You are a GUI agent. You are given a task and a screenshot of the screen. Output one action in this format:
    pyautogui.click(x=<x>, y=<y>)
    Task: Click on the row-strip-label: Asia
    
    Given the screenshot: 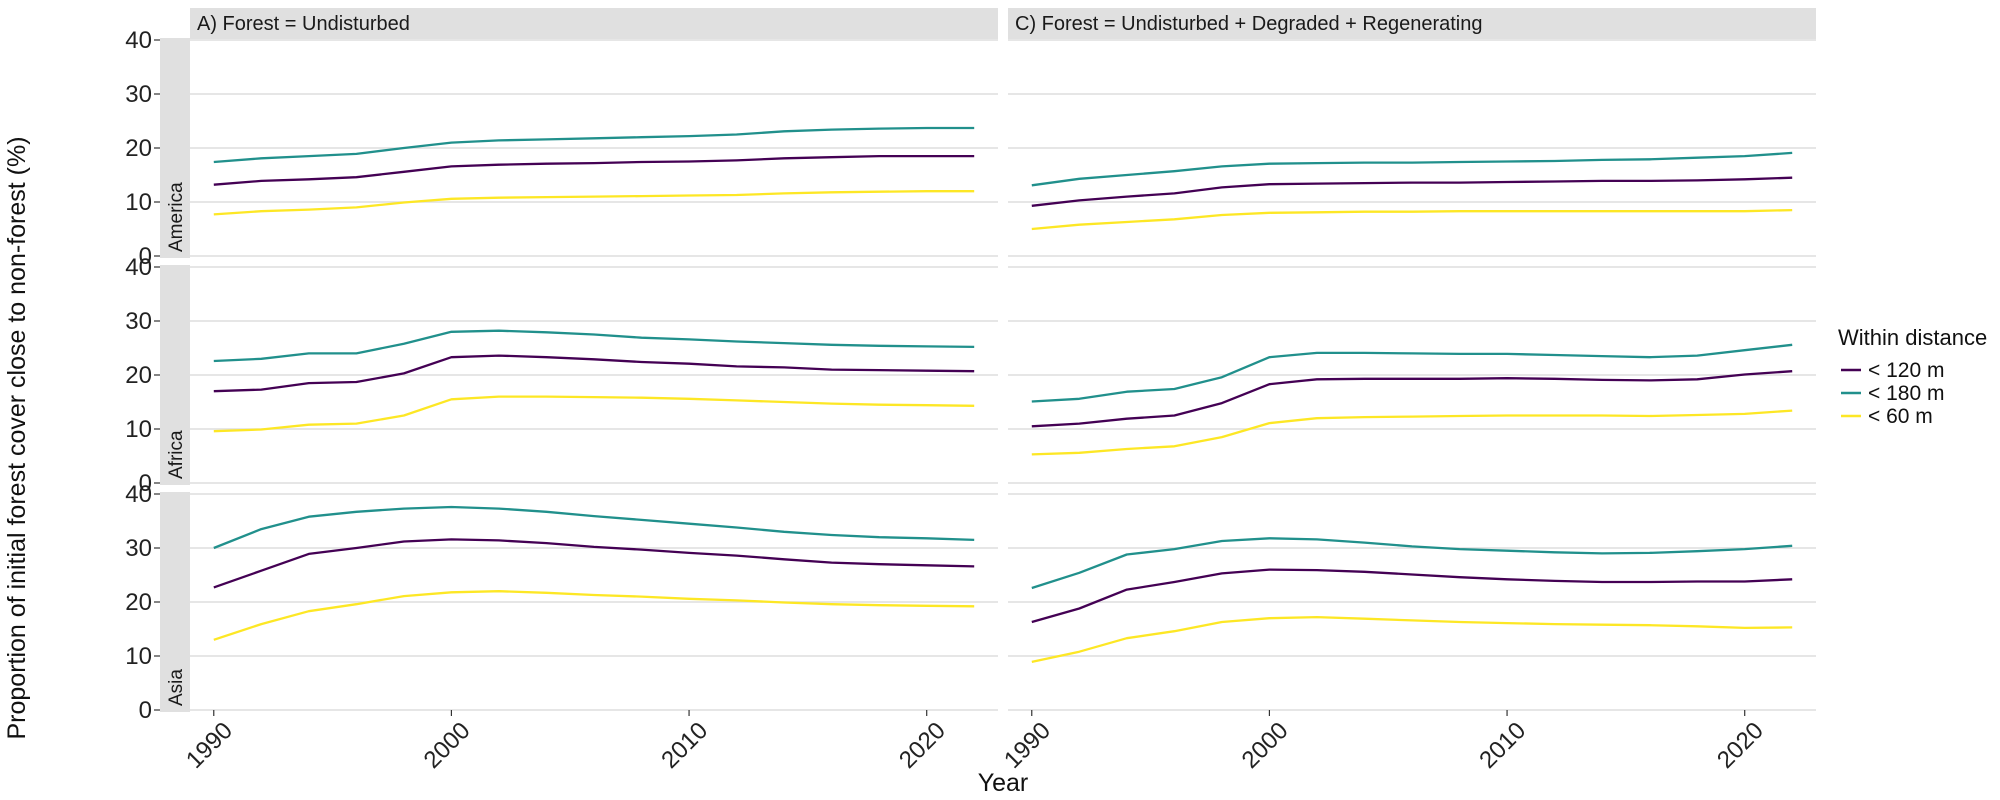 What is the action you would take?
    pyautogui.click(x=176, y=687)
    